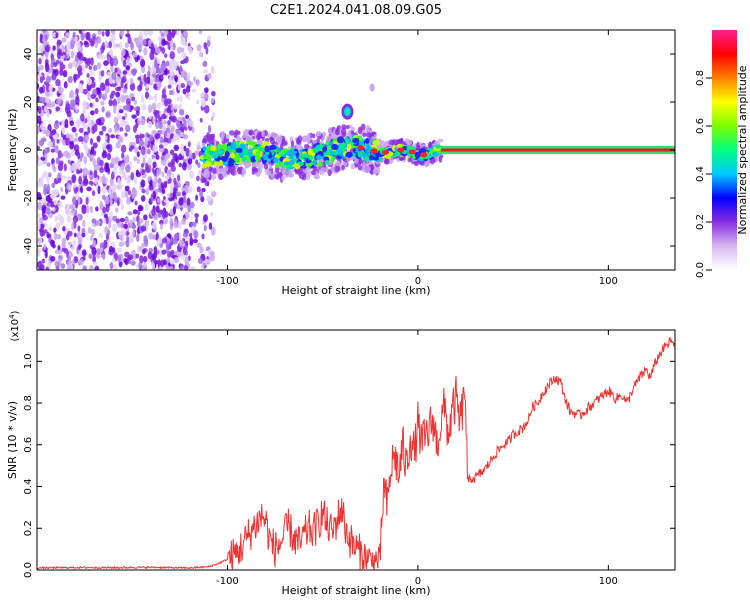 The image size is (750, 604). Describe the element at coordinates (700, 174) in the screenshot. I see `colorbar-tick-label: 0.4` at that location.